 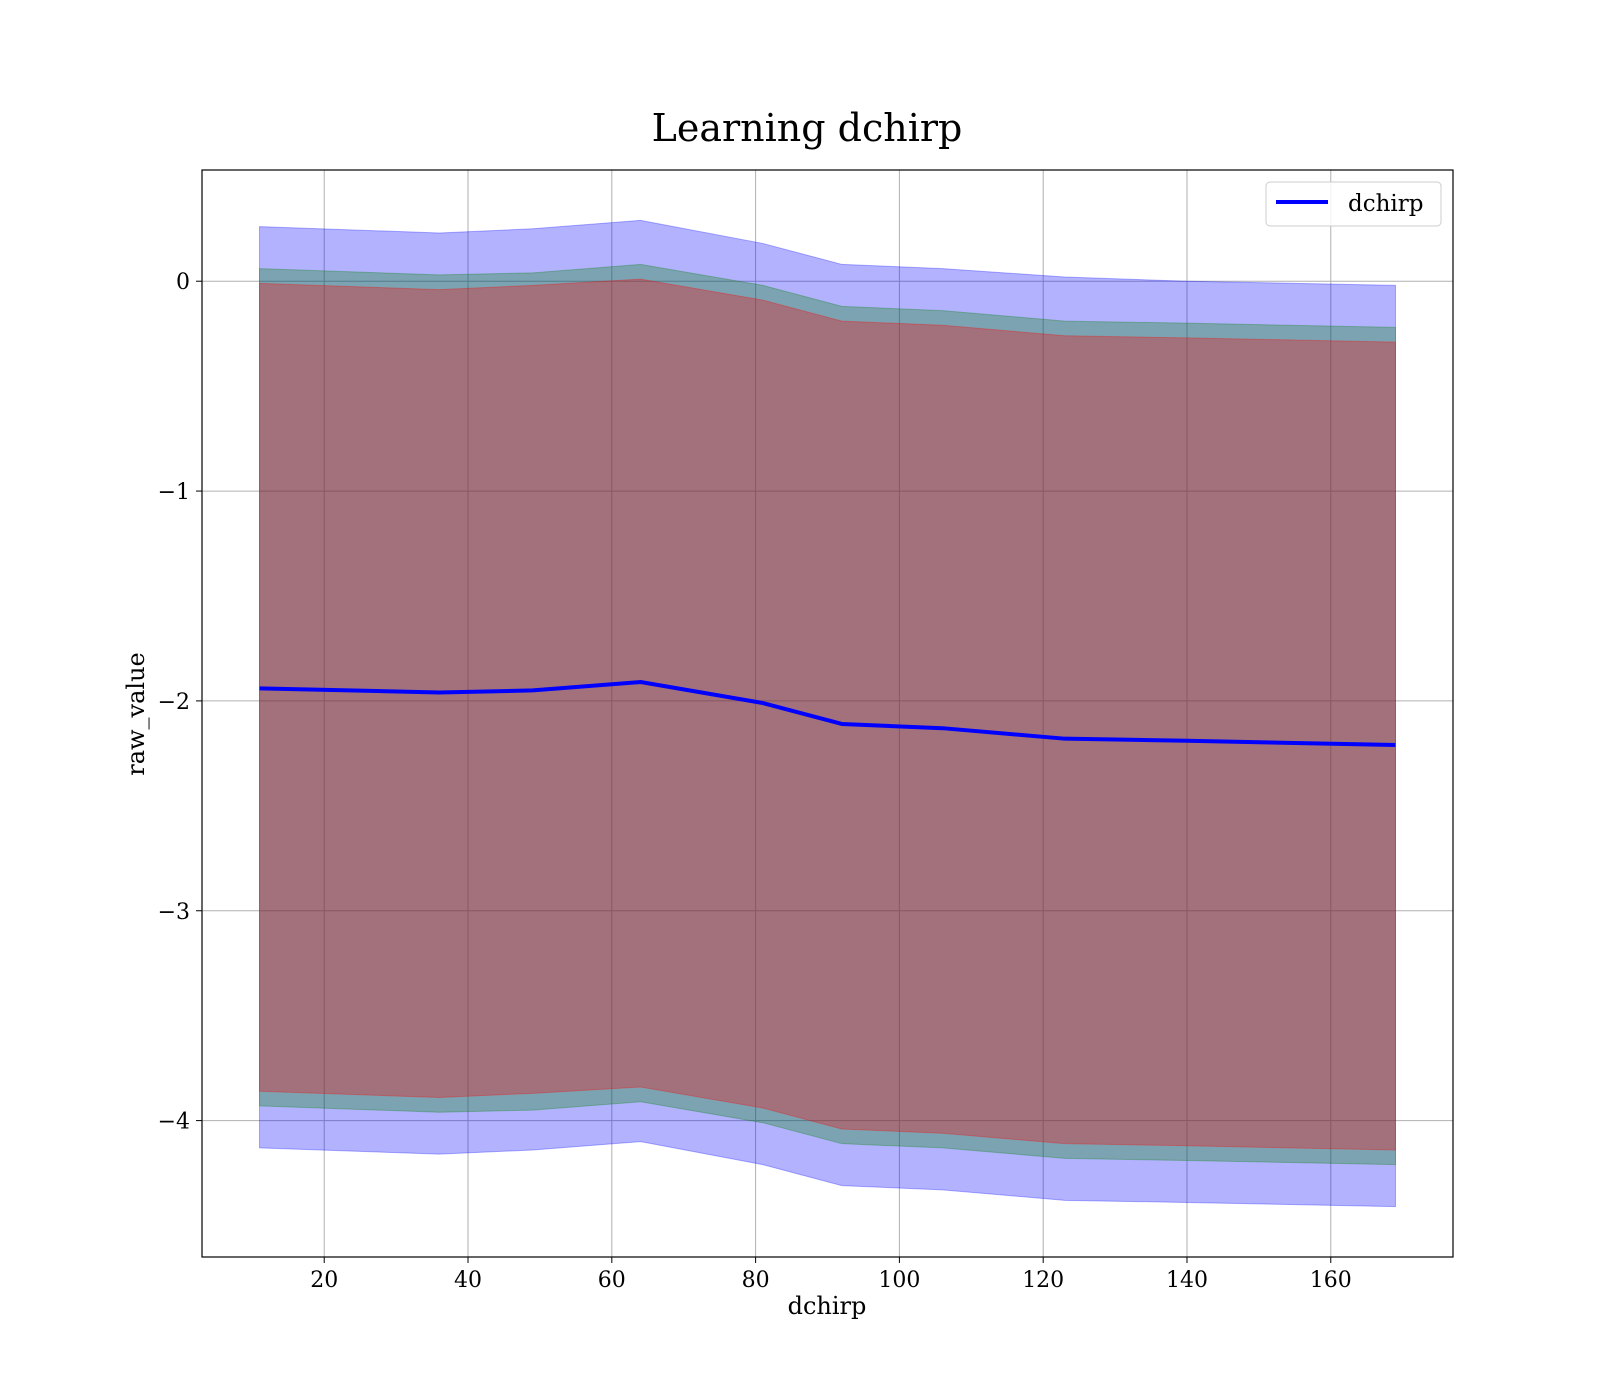 What do you see at coordinates (807, 128) in the screenshot?
I see `chart-title: Learning dchirp` at bounding box center [807, 128].